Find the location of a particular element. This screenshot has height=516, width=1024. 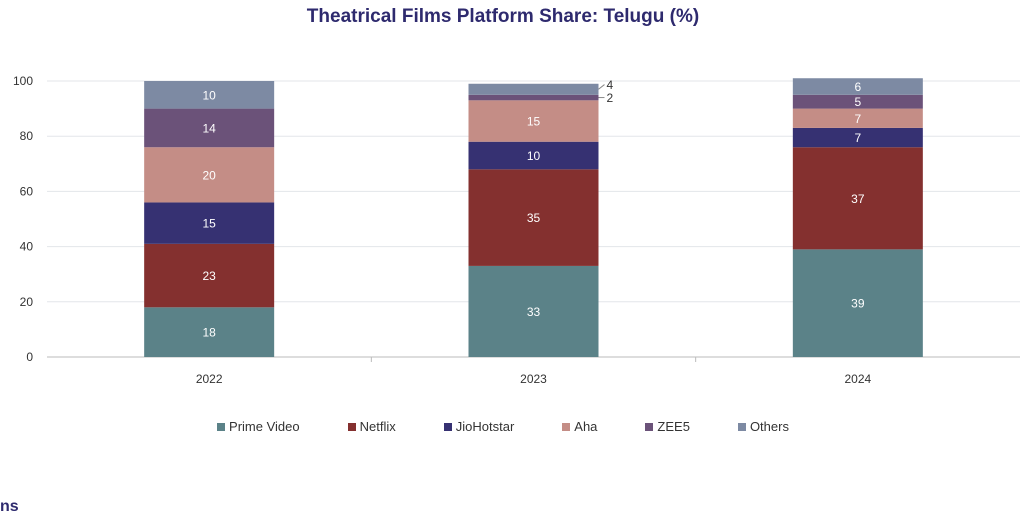

legend-item: Prime Video is located at coordinates (258, 426).